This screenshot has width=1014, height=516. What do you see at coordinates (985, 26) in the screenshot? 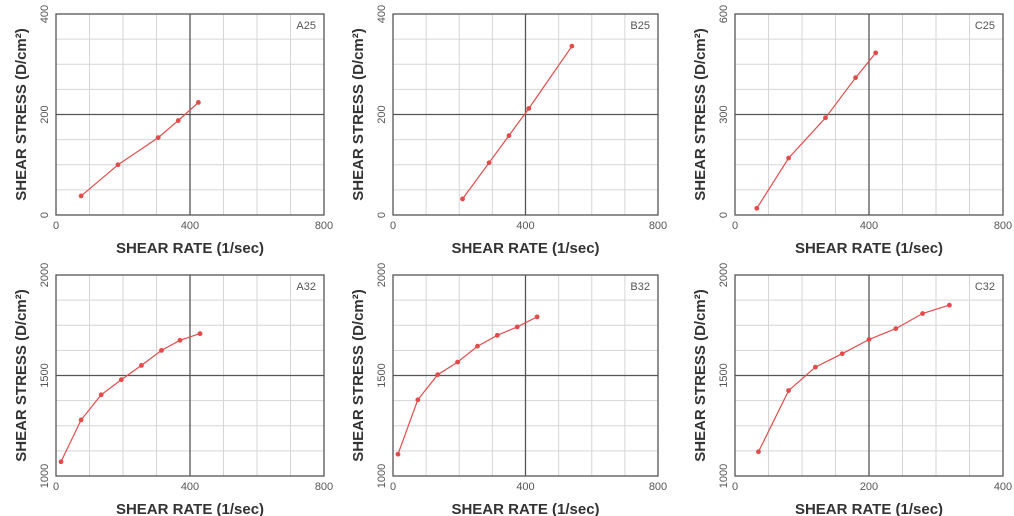
I see `panel-title: C25` at bounding box center [985, 26].